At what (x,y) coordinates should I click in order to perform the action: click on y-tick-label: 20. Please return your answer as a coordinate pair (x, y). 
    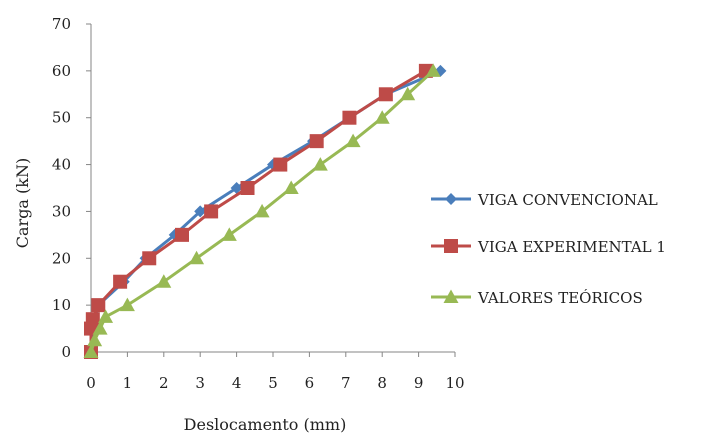
    Looking at the image, I should click on (61, 258).